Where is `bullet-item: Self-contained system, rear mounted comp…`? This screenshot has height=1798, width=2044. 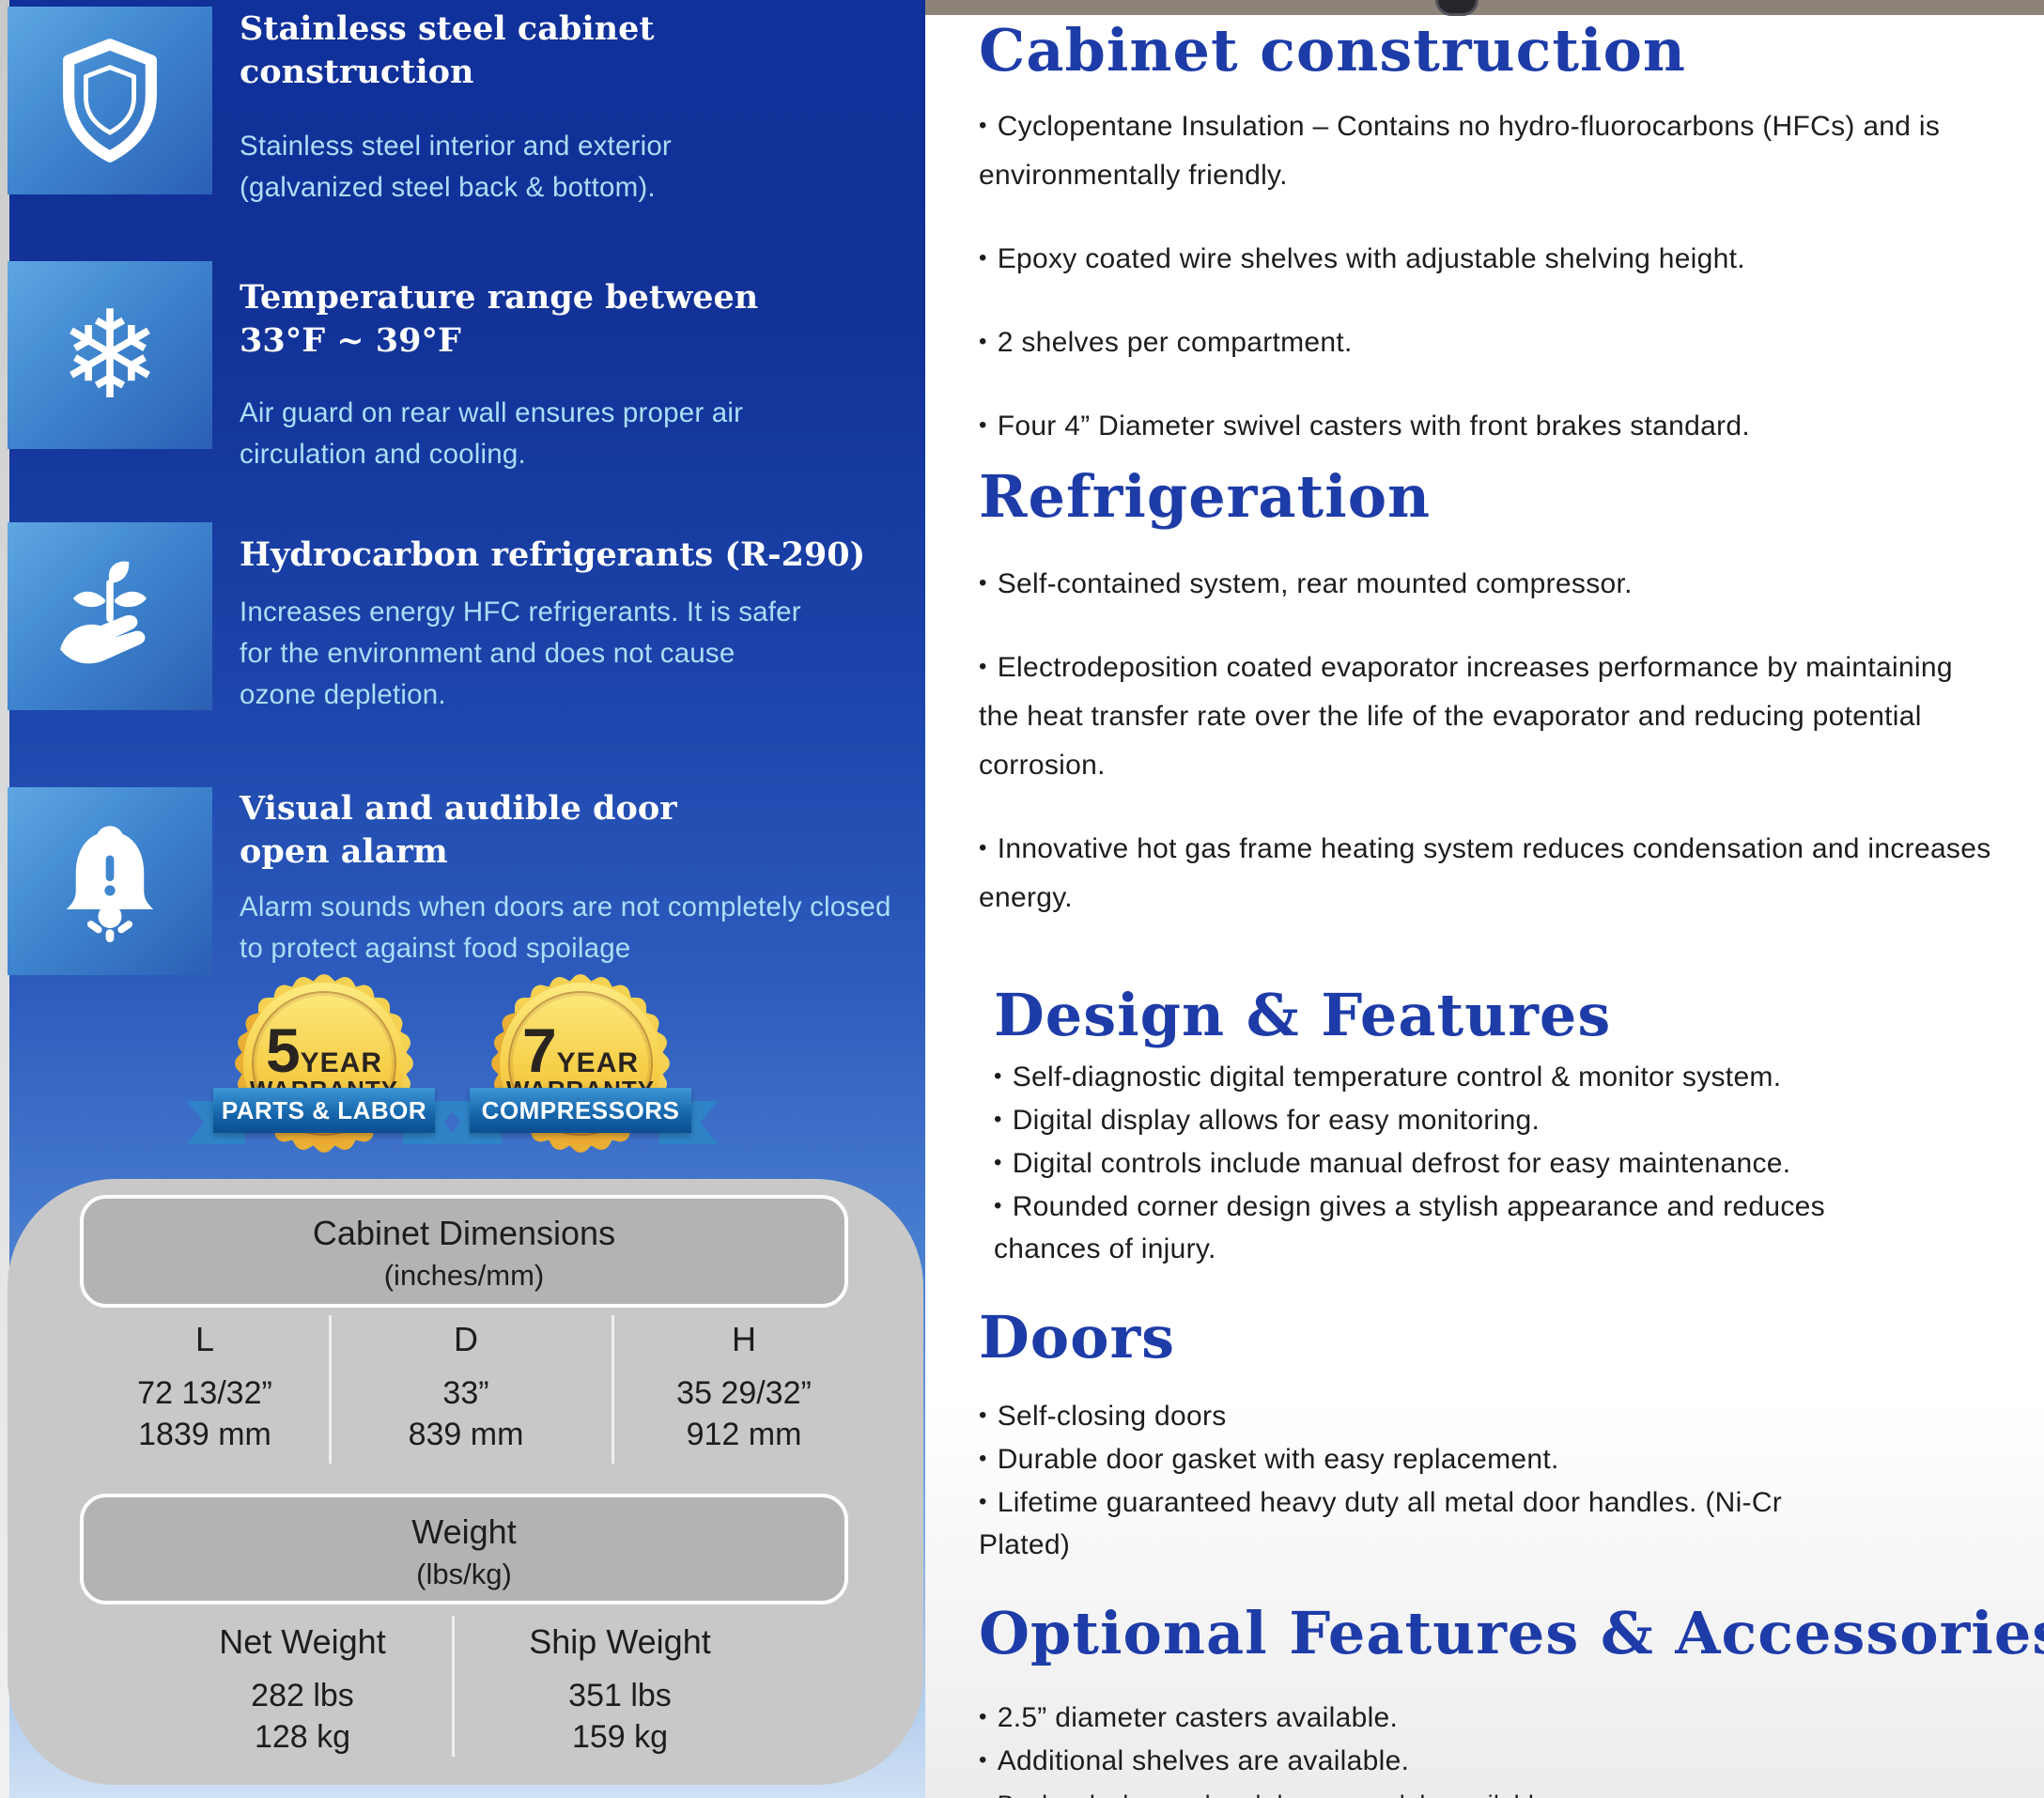 bullet-item: Self-contained system, rear mounted comp… is located at coordinates (1486, 584).